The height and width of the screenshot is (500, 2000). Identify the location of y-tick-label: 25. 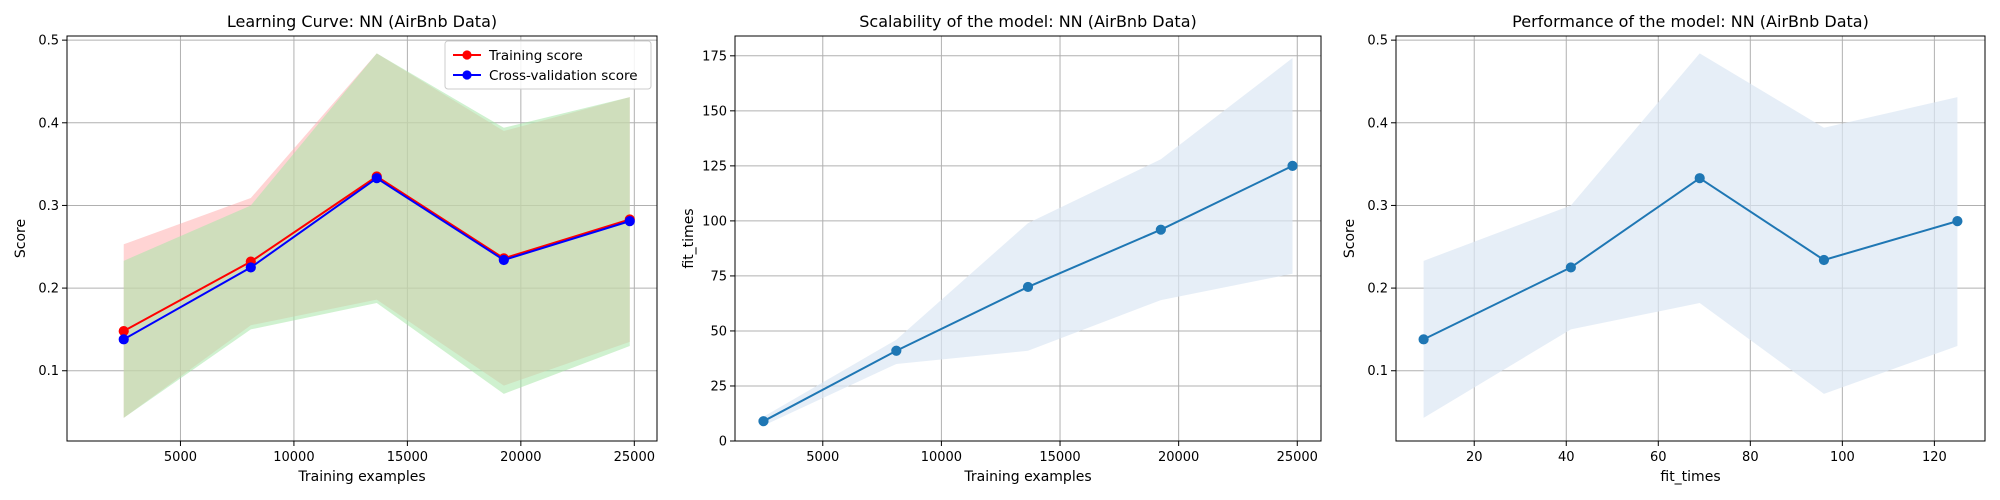
(718, 386).